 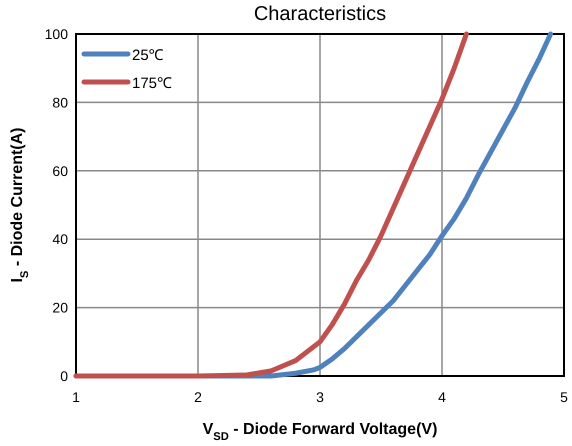 What do you see at coordinates (60, 239) in the screenshot?
I see `y-tick-label: 40` at bounding box center [60, 239].